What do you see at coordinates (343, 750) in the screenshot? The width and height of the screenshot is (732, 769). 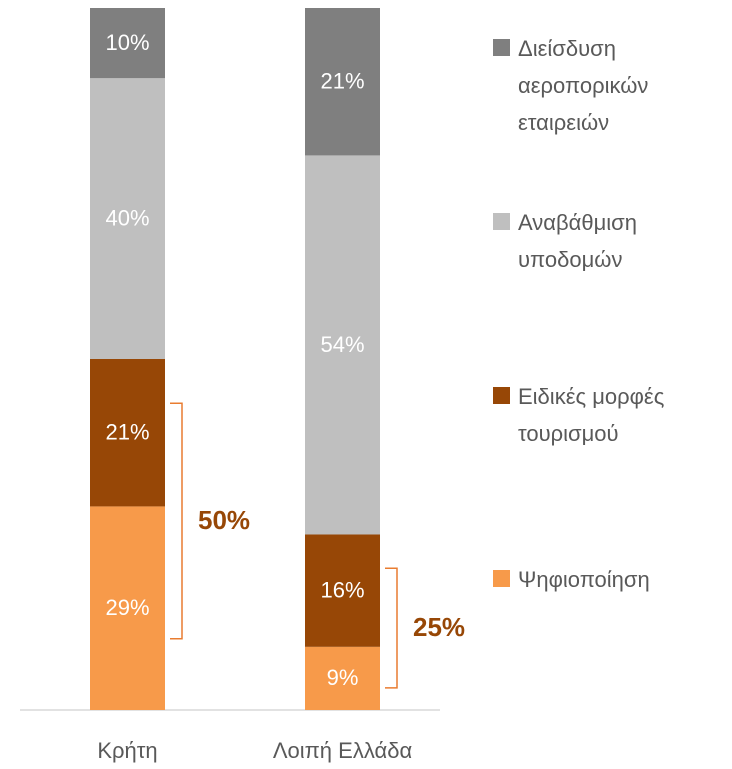 I see `x-tick-label: Λοιπή Ελλάδα` at bounding box center [343, 750].